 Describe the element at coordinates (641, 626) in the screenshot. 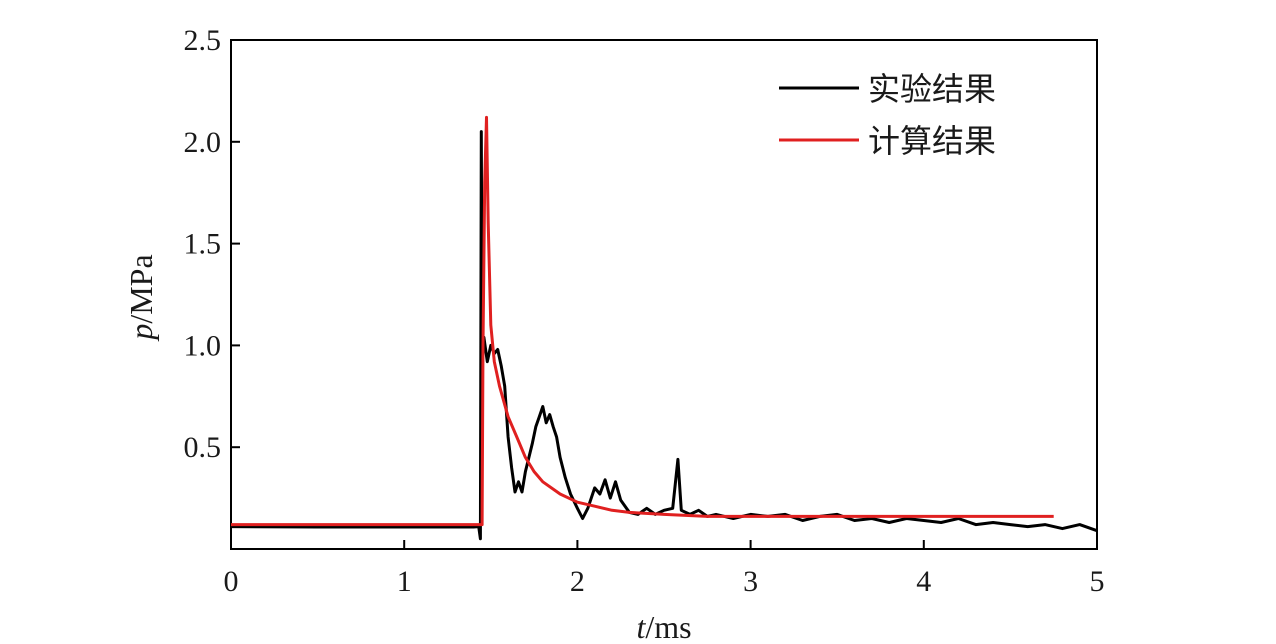

I see `x-axis-variable: t` at that location.